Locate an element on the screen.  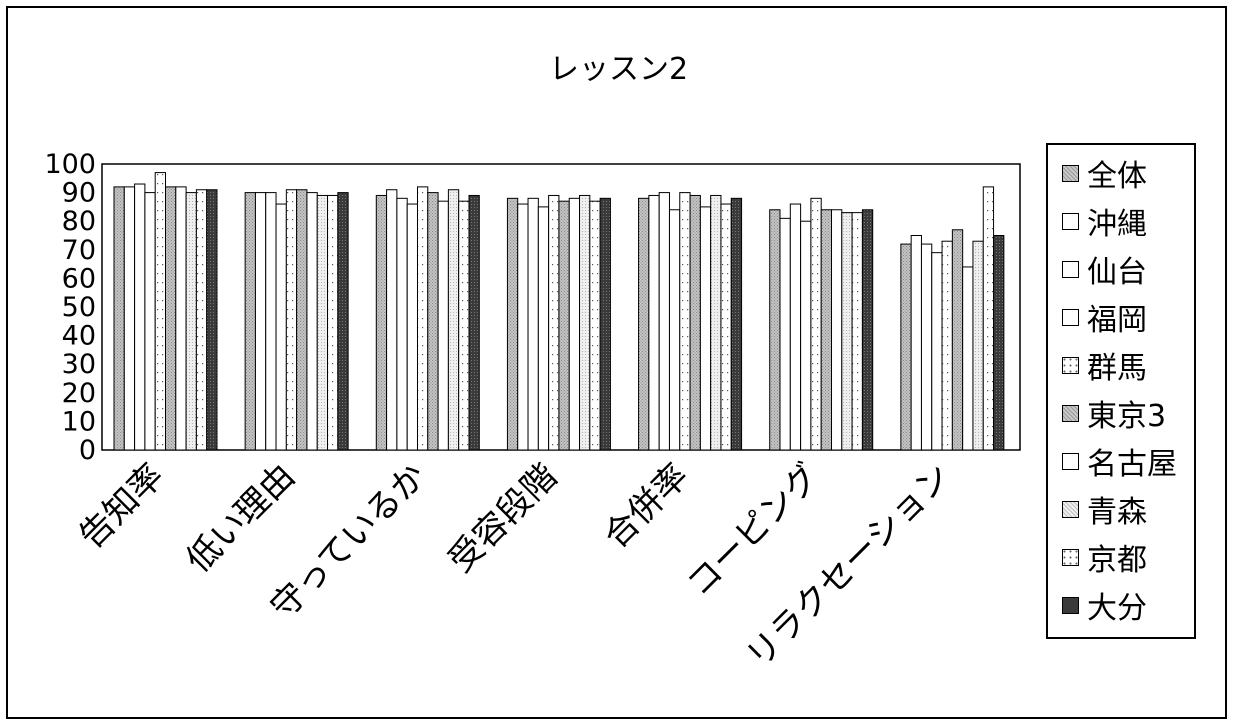
y-tick-label: 60 is located at coordinates (79, 278).